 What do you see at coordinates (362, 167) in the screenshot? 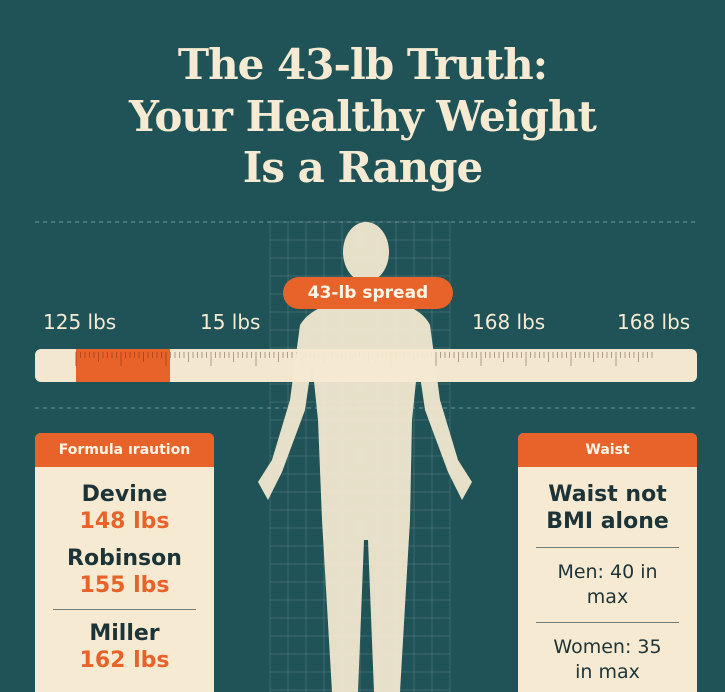
I see `title-line: Is a Range` at bounding box center [362, 167].